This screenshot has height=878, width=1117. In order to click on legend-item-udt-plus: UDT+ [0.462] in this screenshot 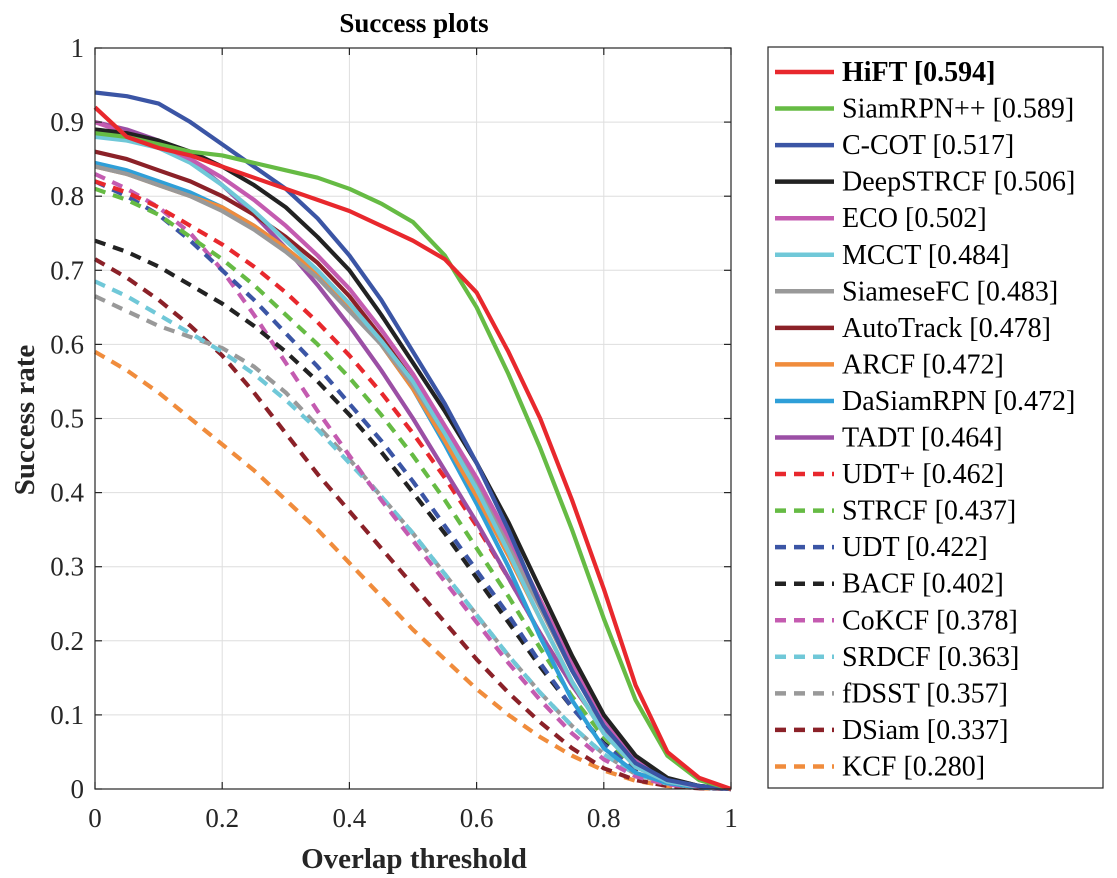, I will do `click(889, 474)`.